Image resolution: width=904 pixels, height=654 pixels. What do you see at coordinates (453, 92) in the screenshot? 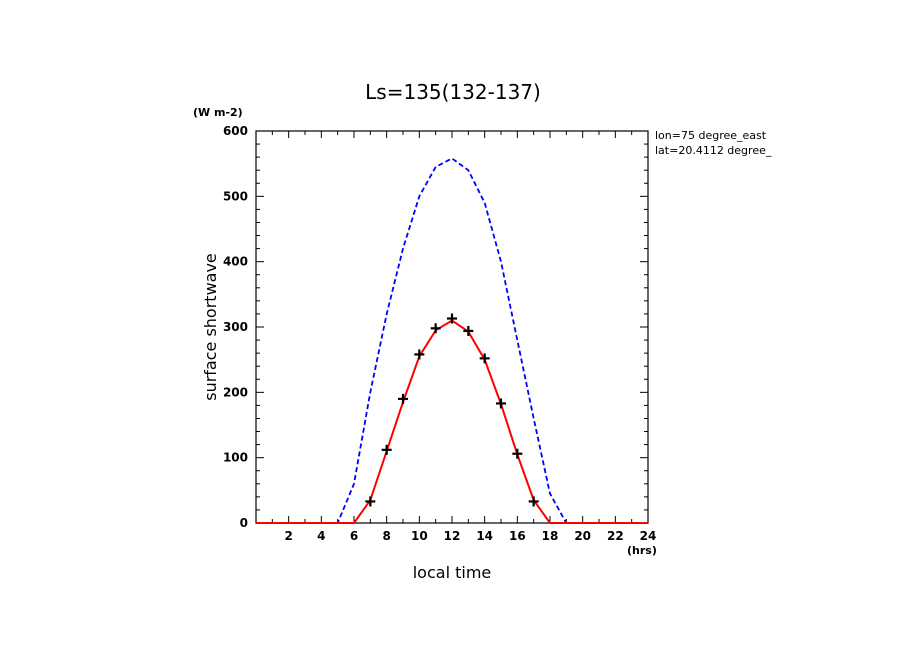
I see `chart-title: Ls=135(132-137)` at bounding box center [453, 92].